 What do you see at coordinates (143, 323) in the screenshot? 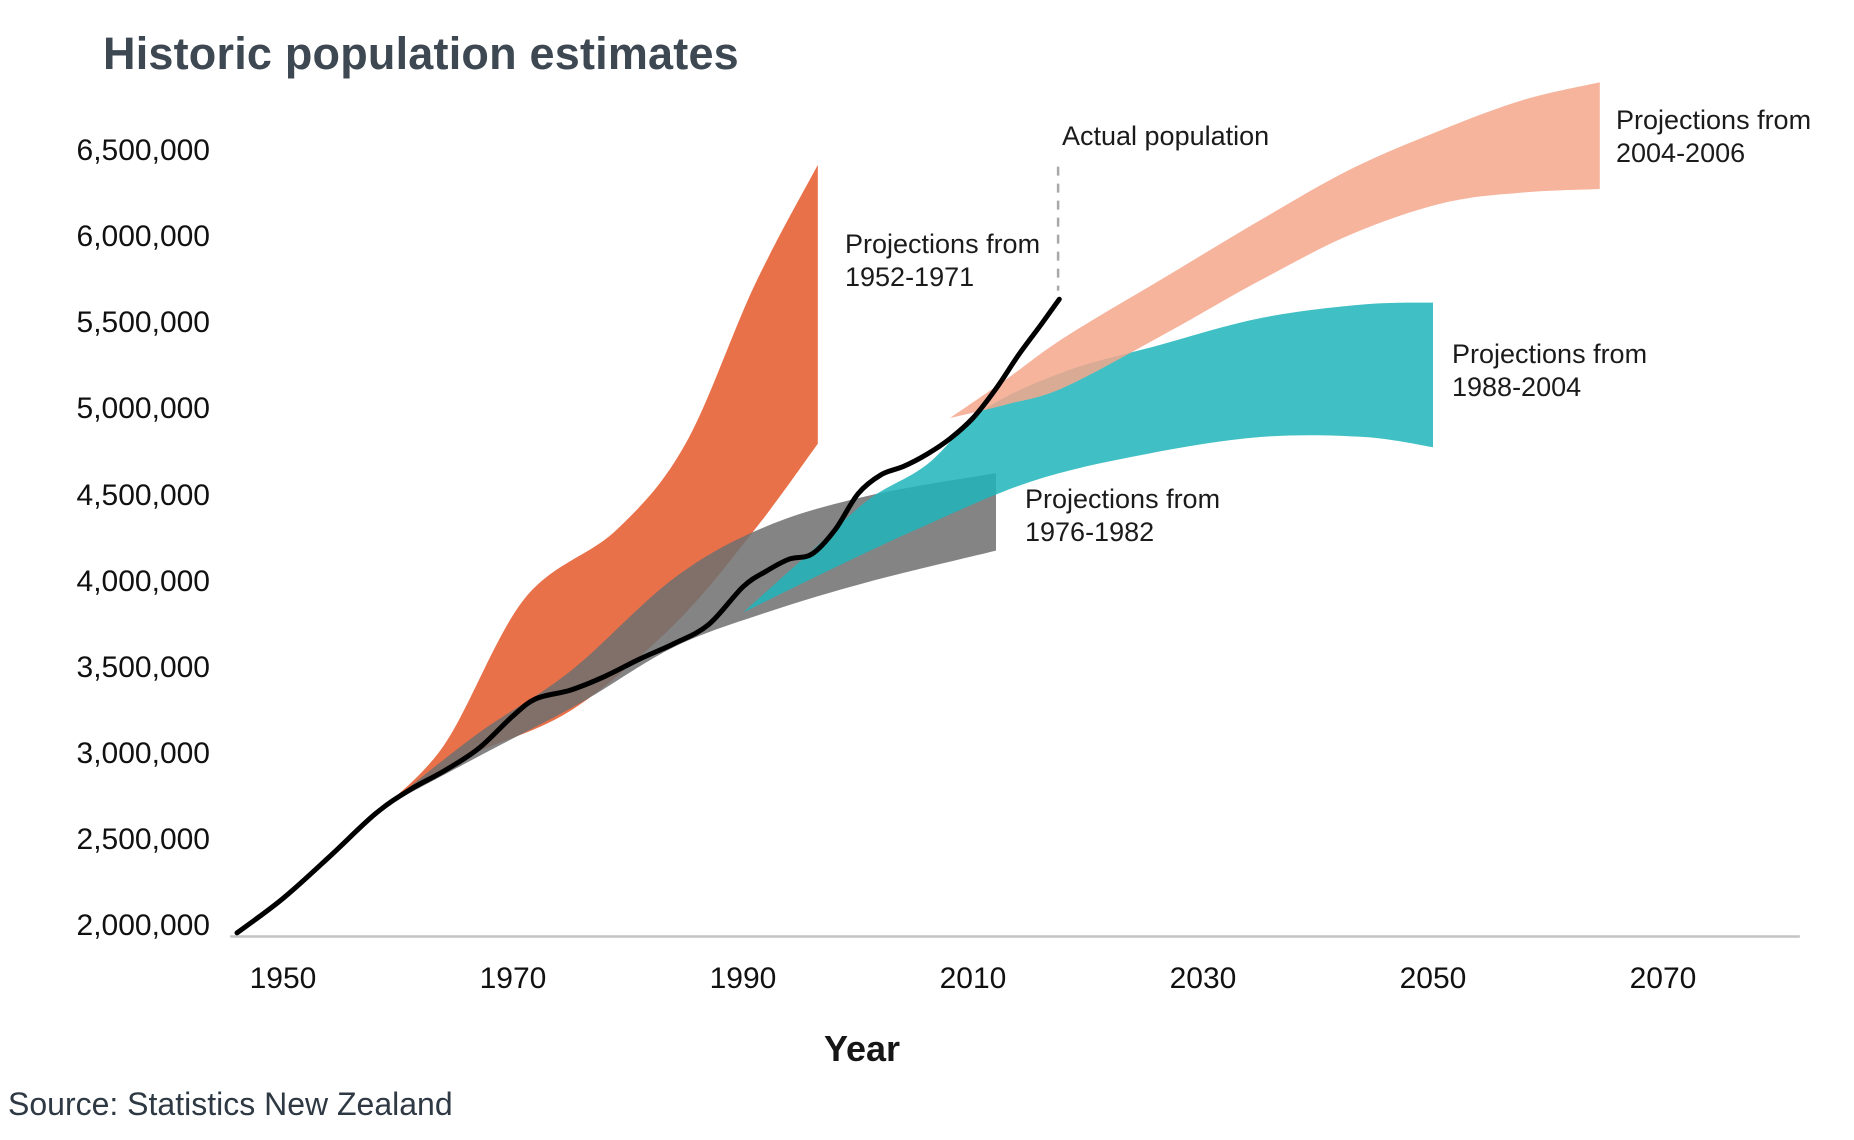
I see `y-tick-label: 5,500,000` at bounding box center [143, 323].